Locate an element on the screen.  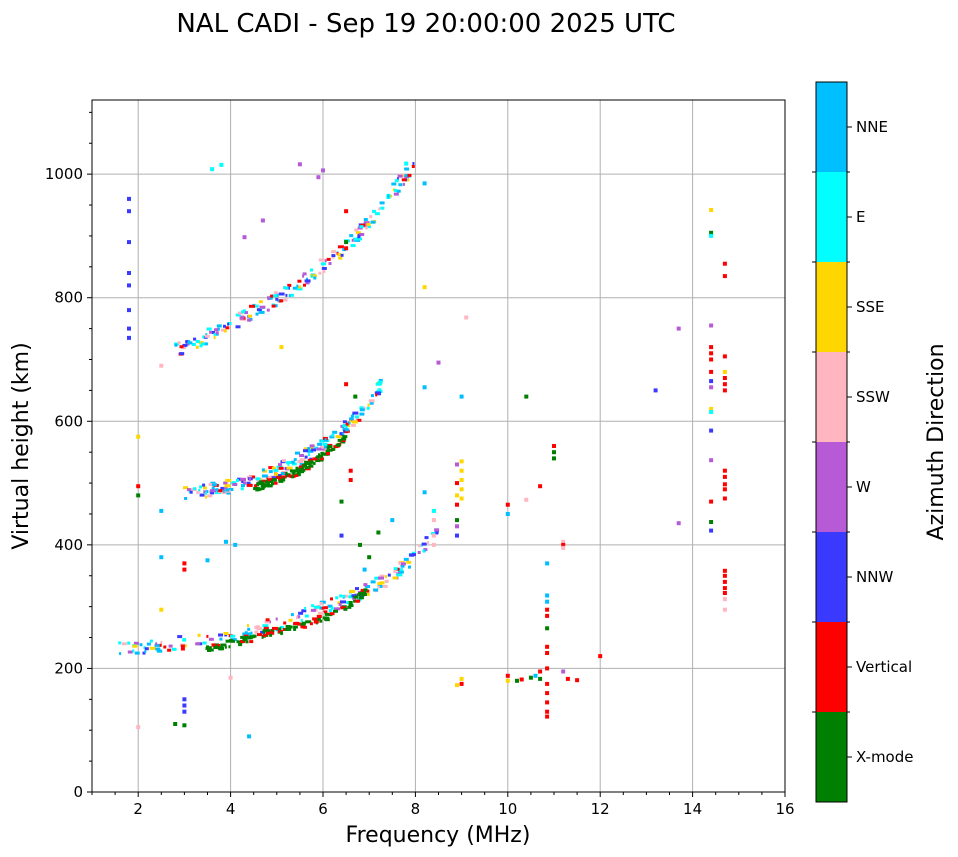
chart-title: NAL CADI - Sep 19 20:00:00 2025 UTC is located at coordinates (425, 24).